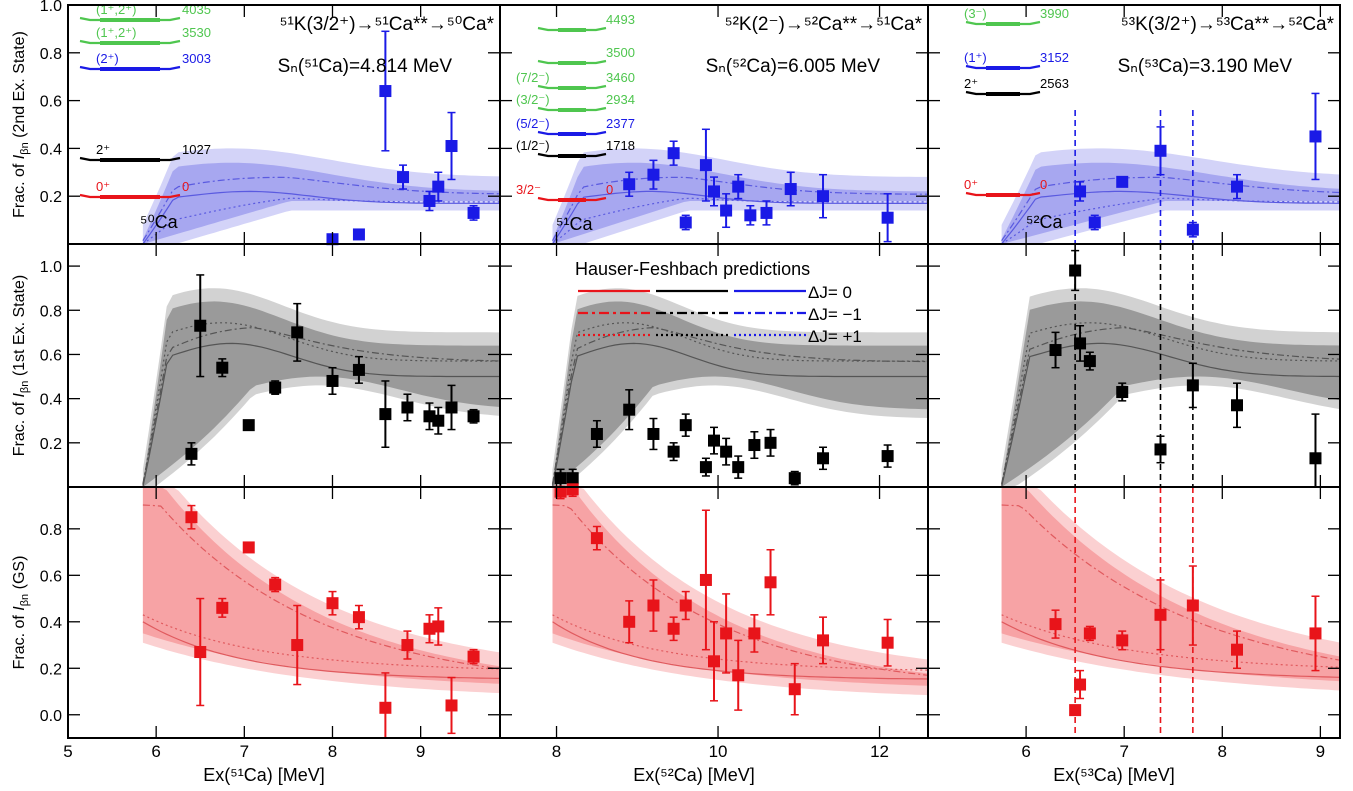  What do you see at coordinates (107, 58) in the screenshot?
I see `level-jp: (2⁺)` at bounding box center [107, 58].